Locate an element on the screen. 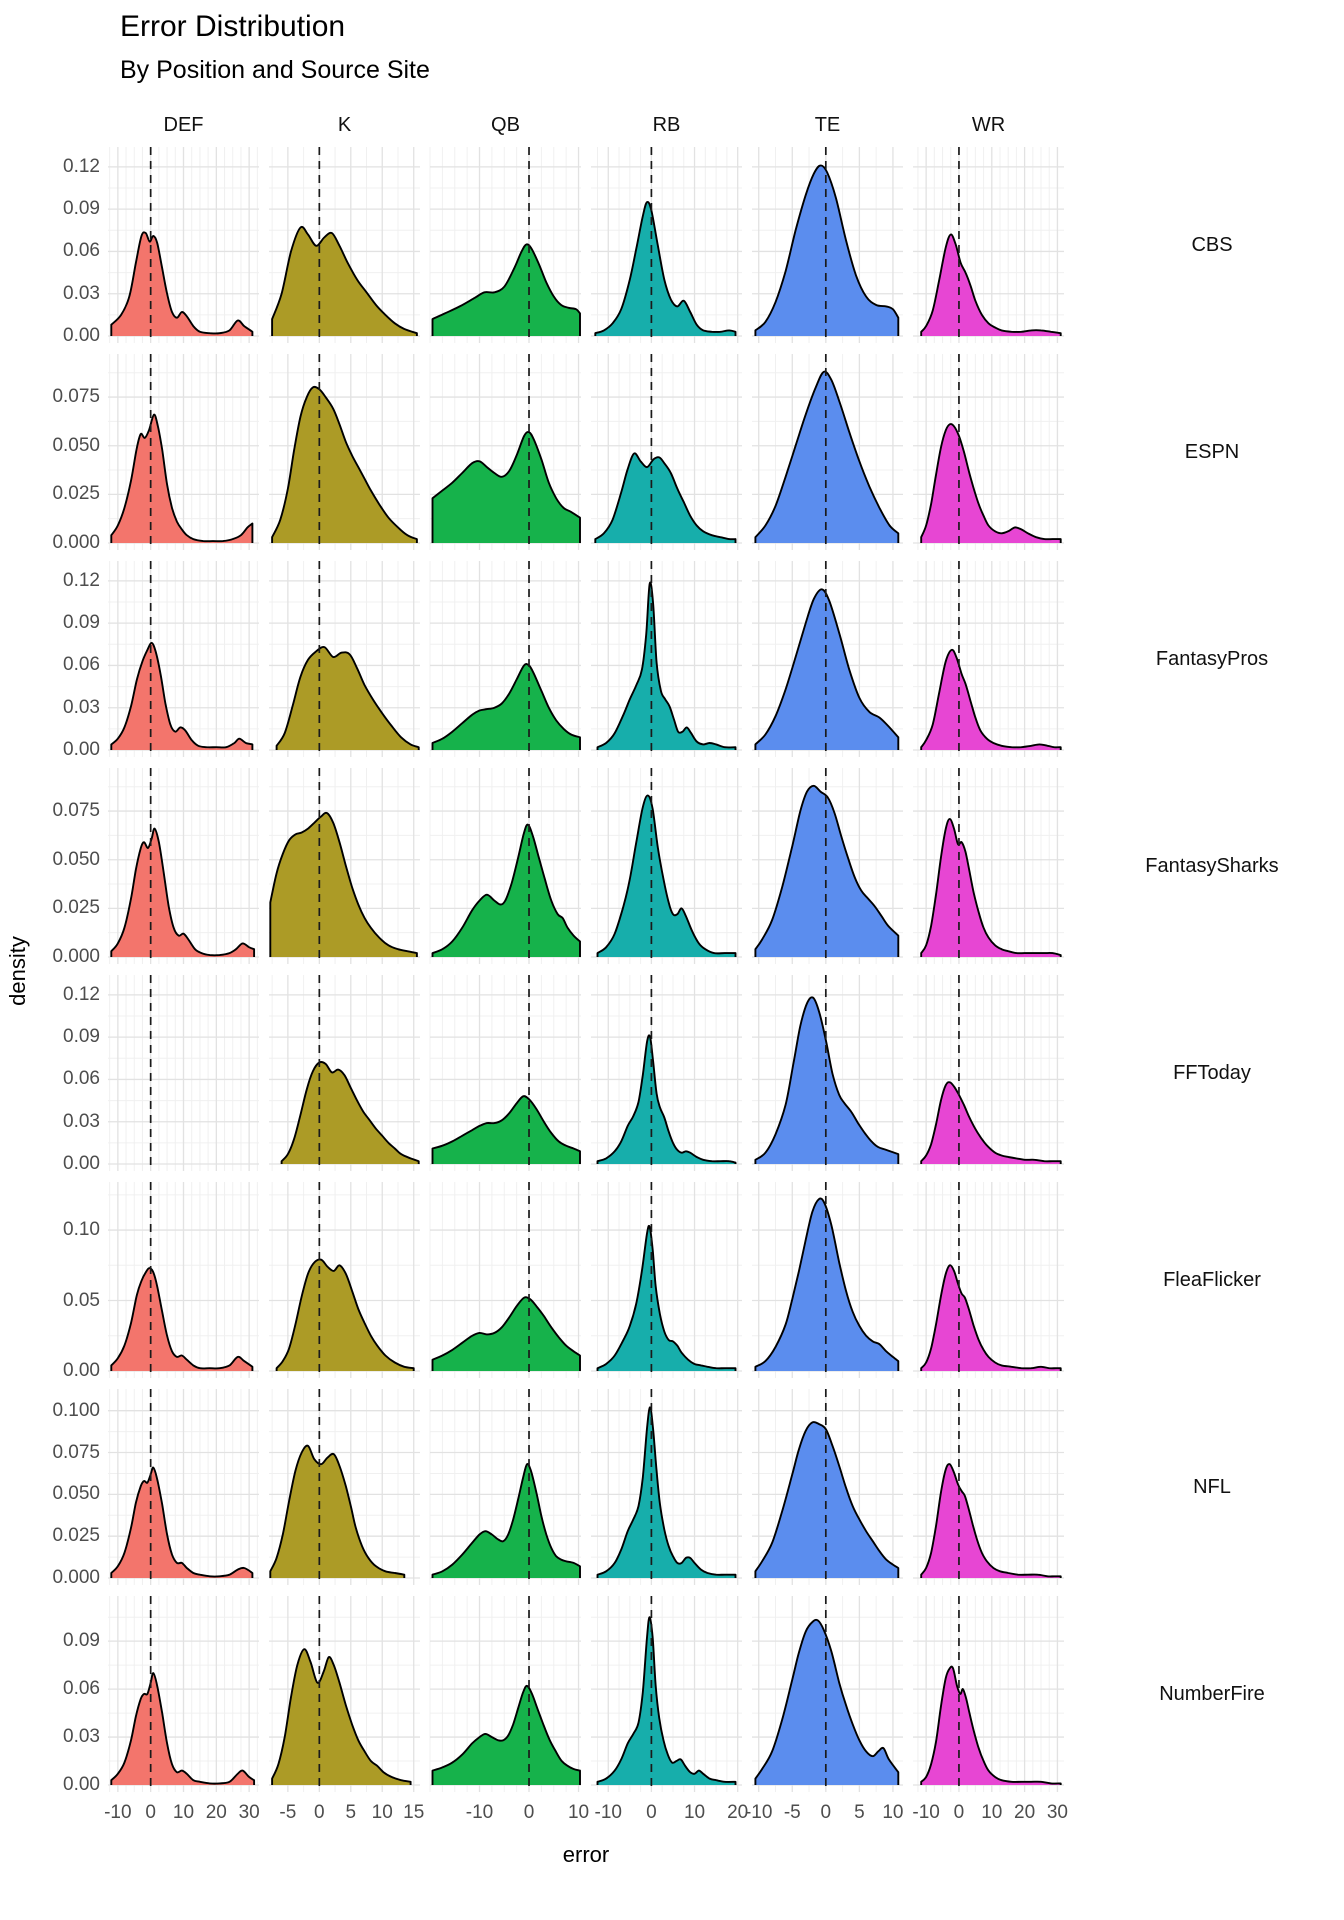  x-tick-label: 20 is located at coordinates (216, 1812).